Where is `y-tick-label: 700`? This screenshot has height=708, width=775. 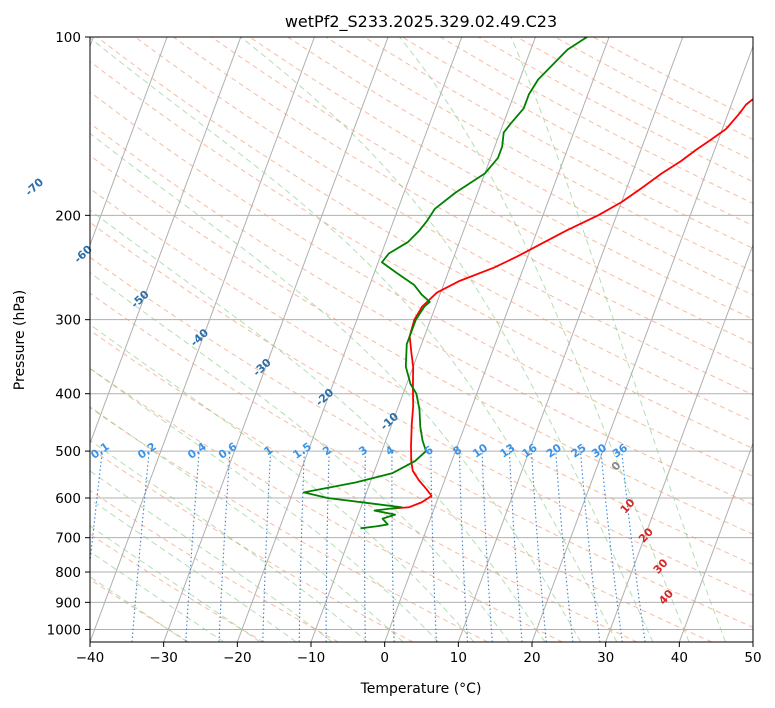
y-tick-label: 700 is located at coordinates (68, 539).